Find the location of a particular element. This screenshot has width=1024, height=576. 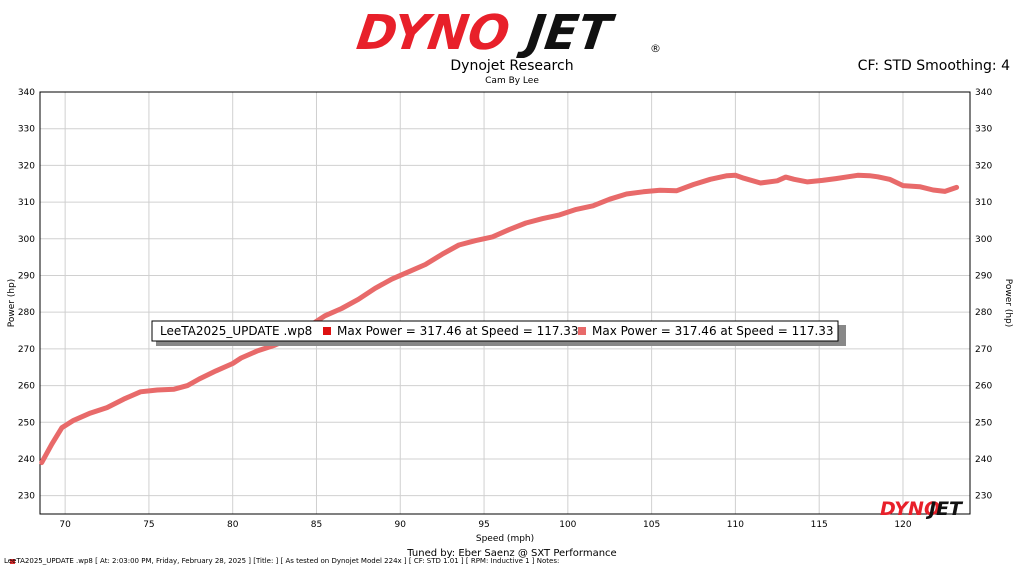

y-tick-label-right: 290 is located at coordinates (983, 276).